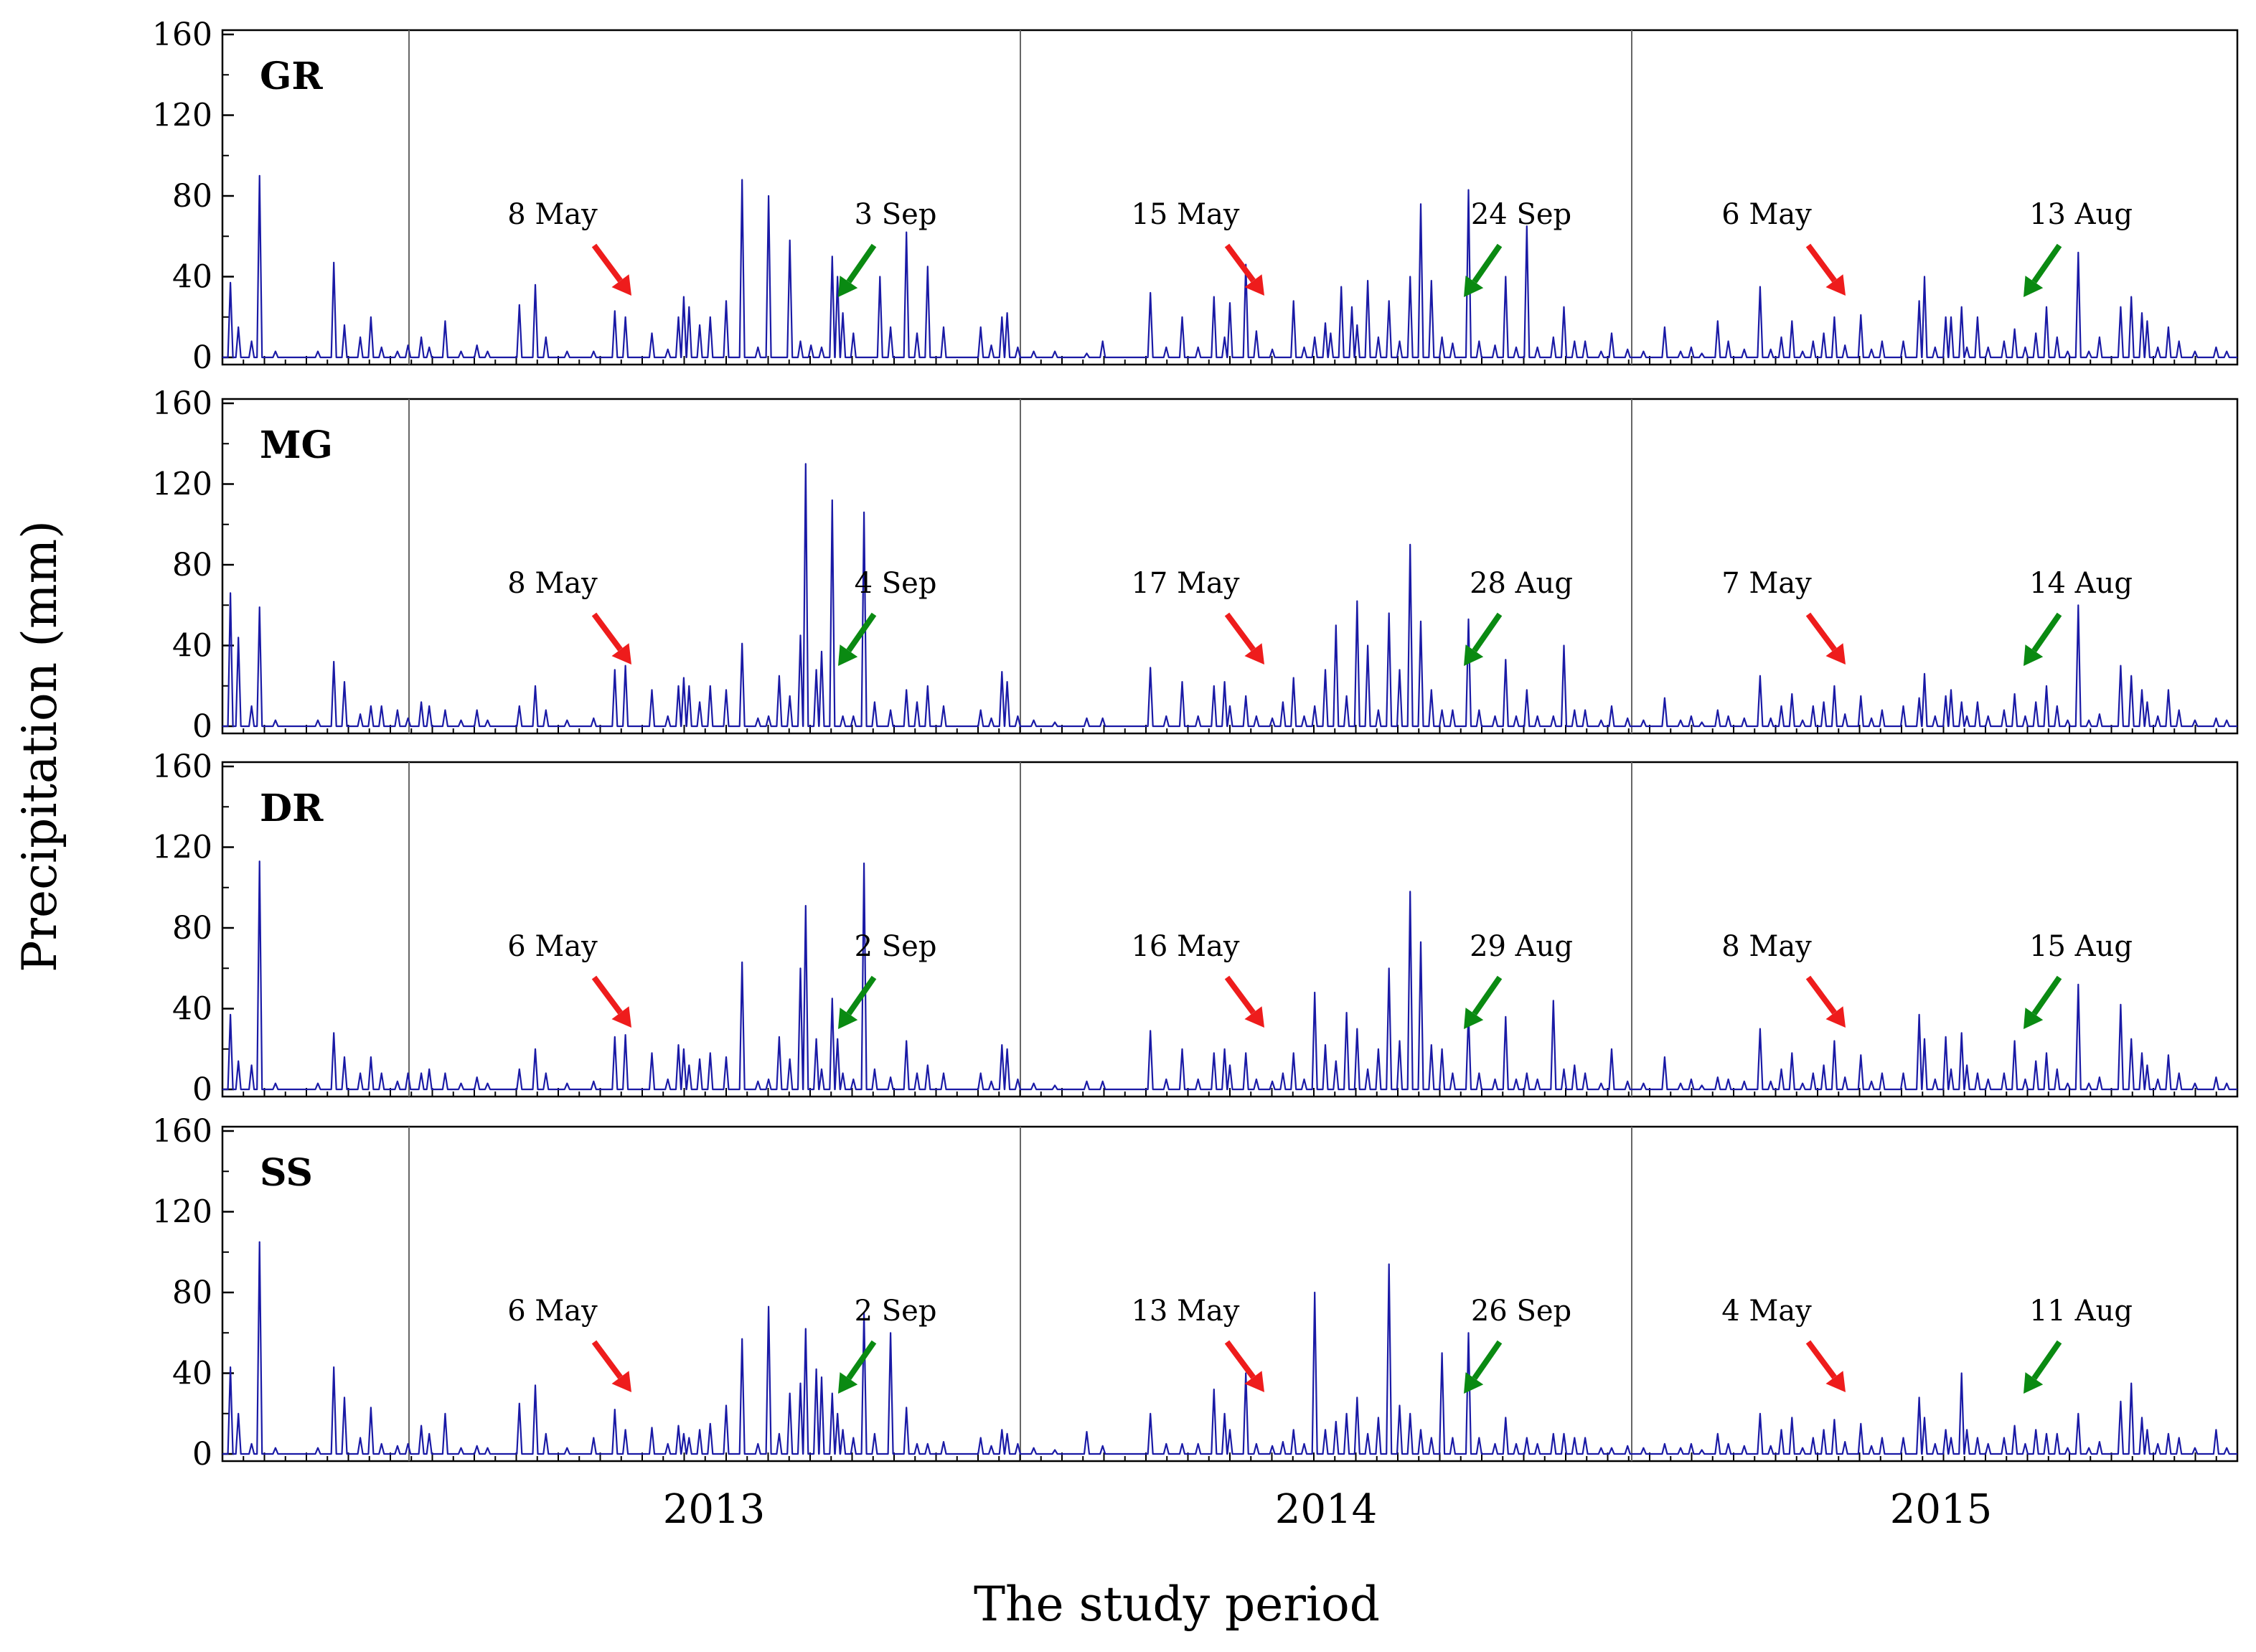 Image resolution: width=2256 pixels, height=1652 pixels. Describe the element at coordinates (1185, 946) in the screenshot. I see `onset-label: 16 May` at that location.